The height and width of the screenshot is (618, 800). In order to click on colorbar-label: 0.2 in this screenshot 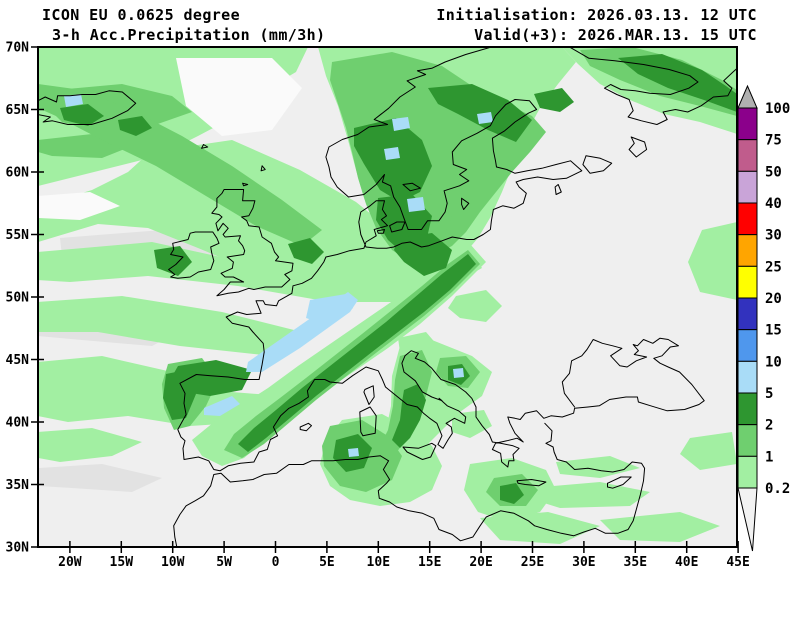, I will do `click(777, 489)`.